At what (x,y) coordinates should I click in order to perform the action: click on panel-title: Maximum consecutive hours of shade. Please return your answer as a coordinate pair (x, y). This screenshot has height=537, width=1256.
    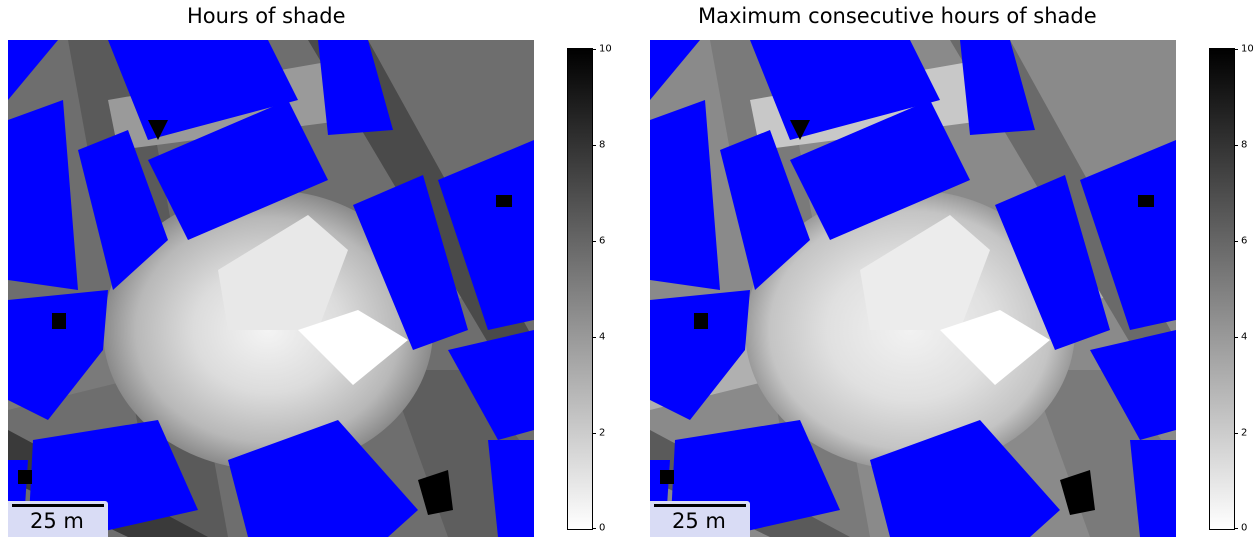
    Looking at the image, I should click on (897, 16).